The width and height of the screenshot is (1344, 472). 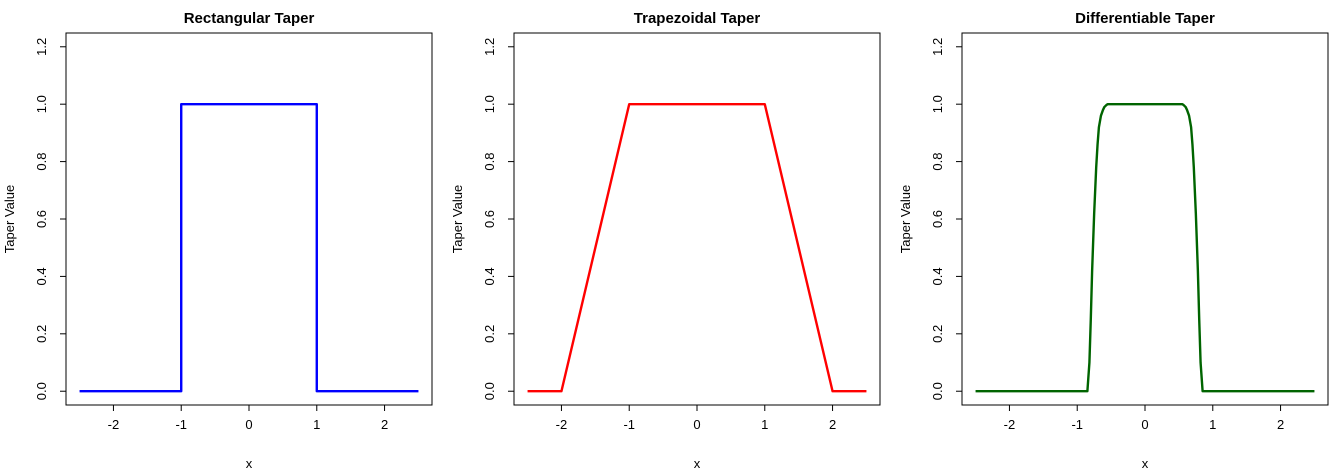 What do you see at coordinates (249, 18) in the screenshot?
I see `chart-title: Rectangular Taper` at bounding box center [249, 18].